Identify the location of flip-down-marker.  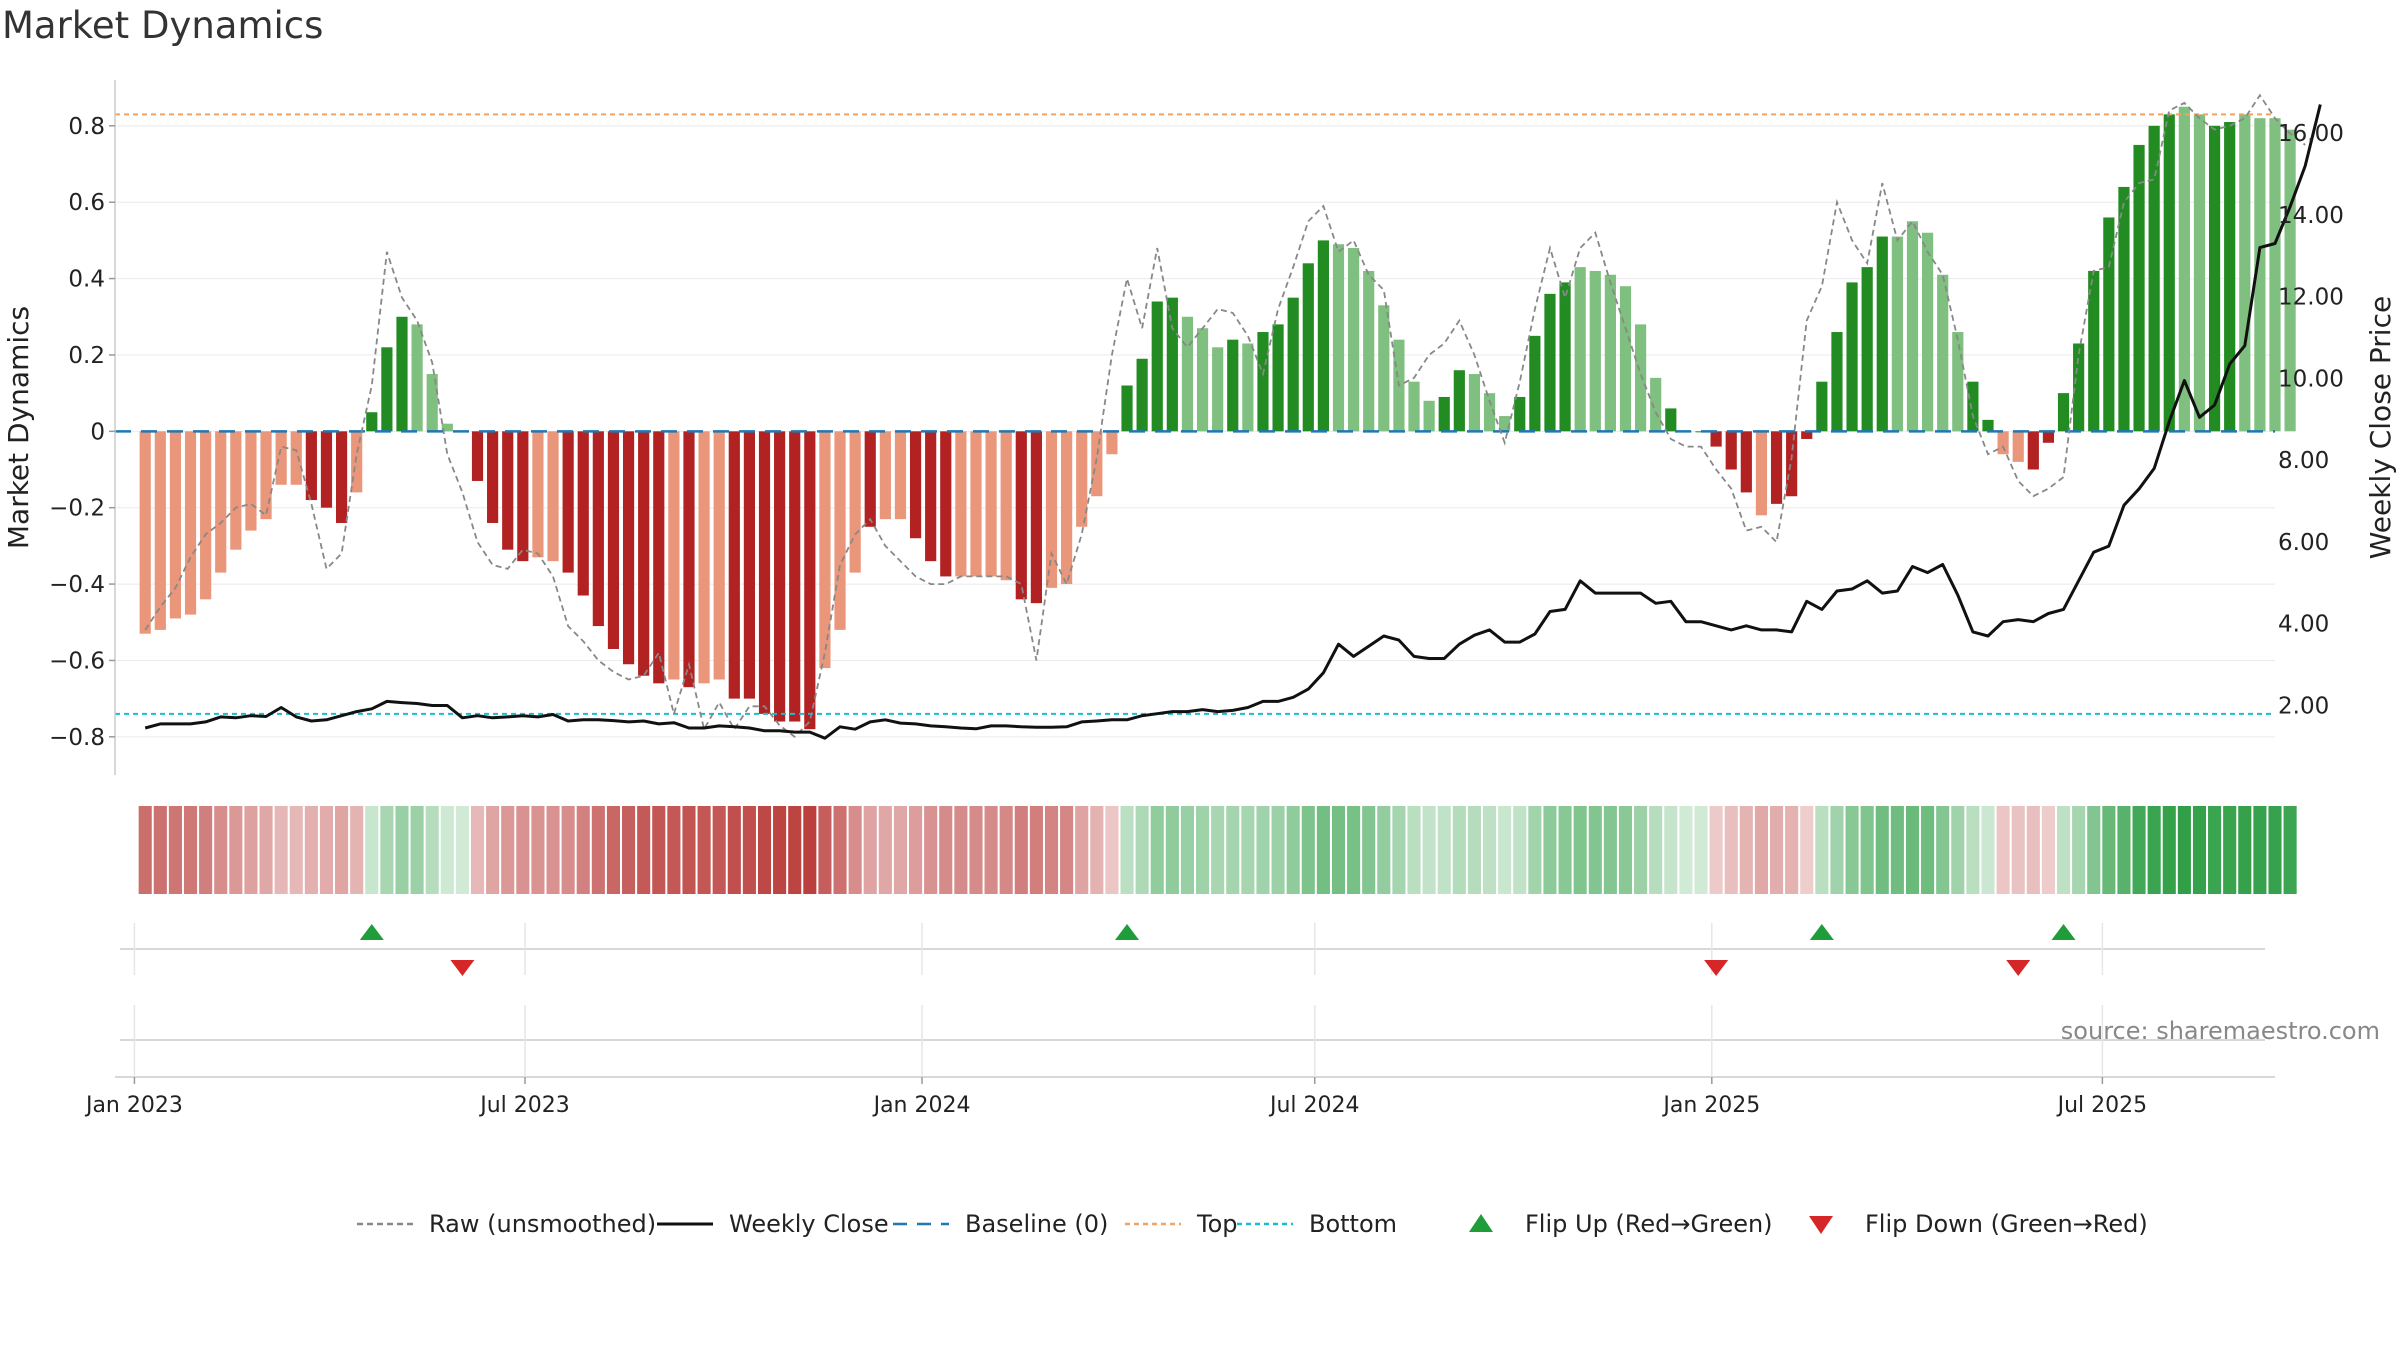
(462, 968).